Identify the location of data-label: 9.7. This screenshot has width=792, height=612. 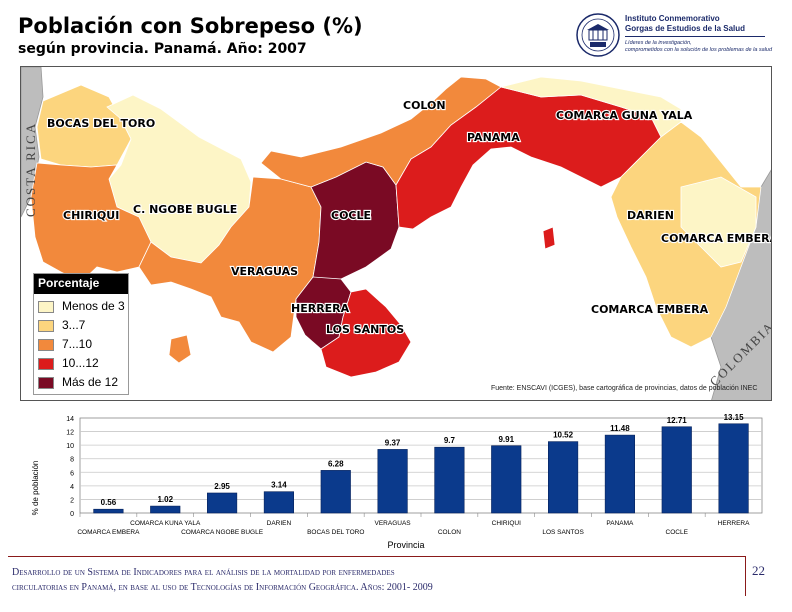
(450, 440).